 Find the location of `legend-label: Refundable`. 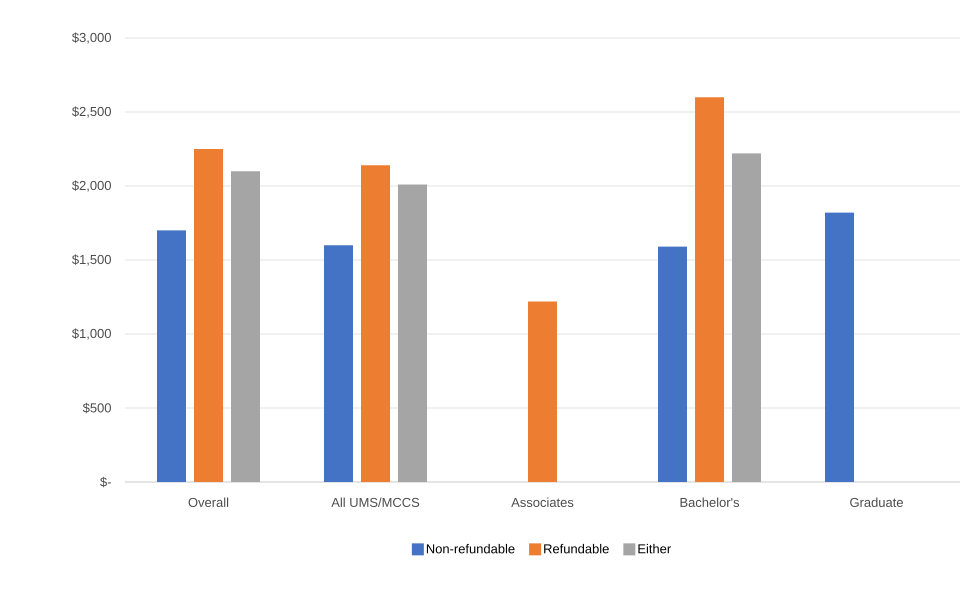

legend-label: Refundable is located at coordinates (576, 549).